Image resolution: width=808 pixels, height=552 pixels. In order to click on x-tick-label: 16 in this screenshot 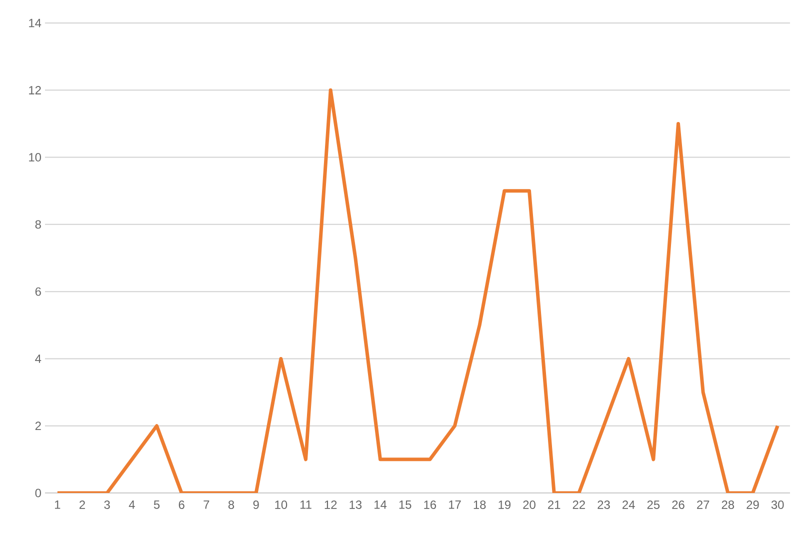, I will do `click(430, 504)`.